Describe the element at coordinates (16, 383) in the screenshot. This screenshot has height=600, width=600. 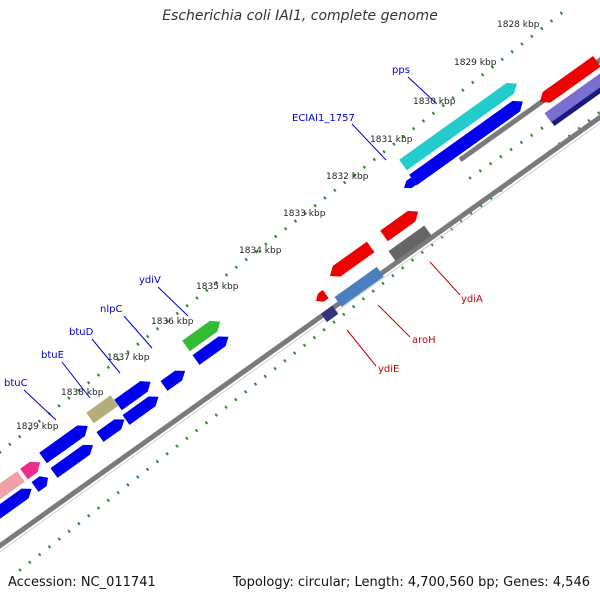
I see `gene-label-top: btuC` at that location.